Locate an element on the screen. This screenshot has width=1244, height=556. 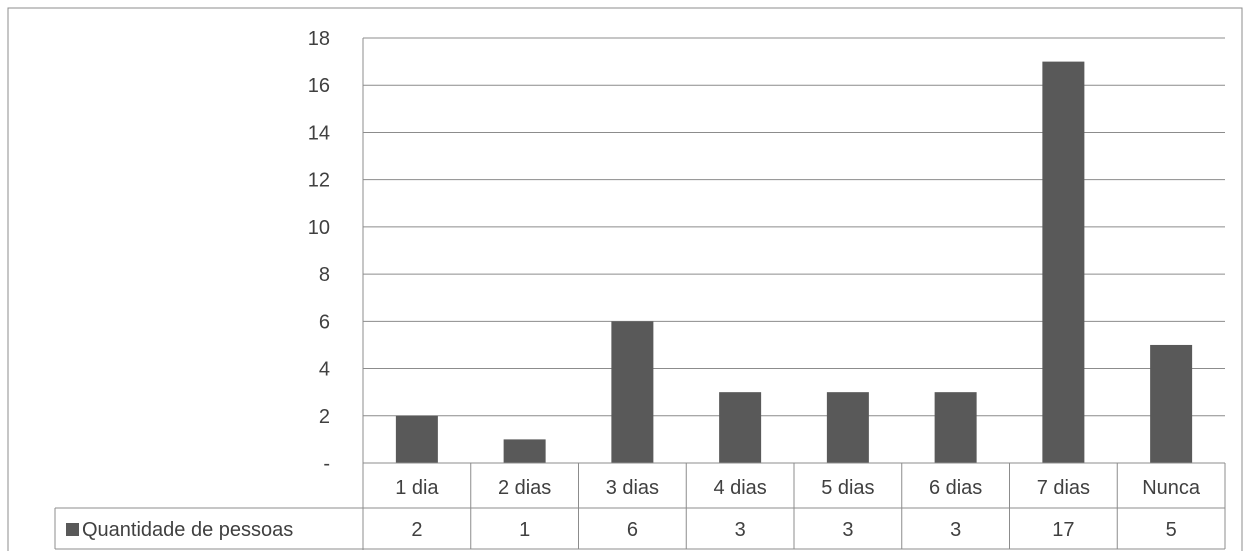
x-tick-label: 1 dia is located at coordinates (417, 488).